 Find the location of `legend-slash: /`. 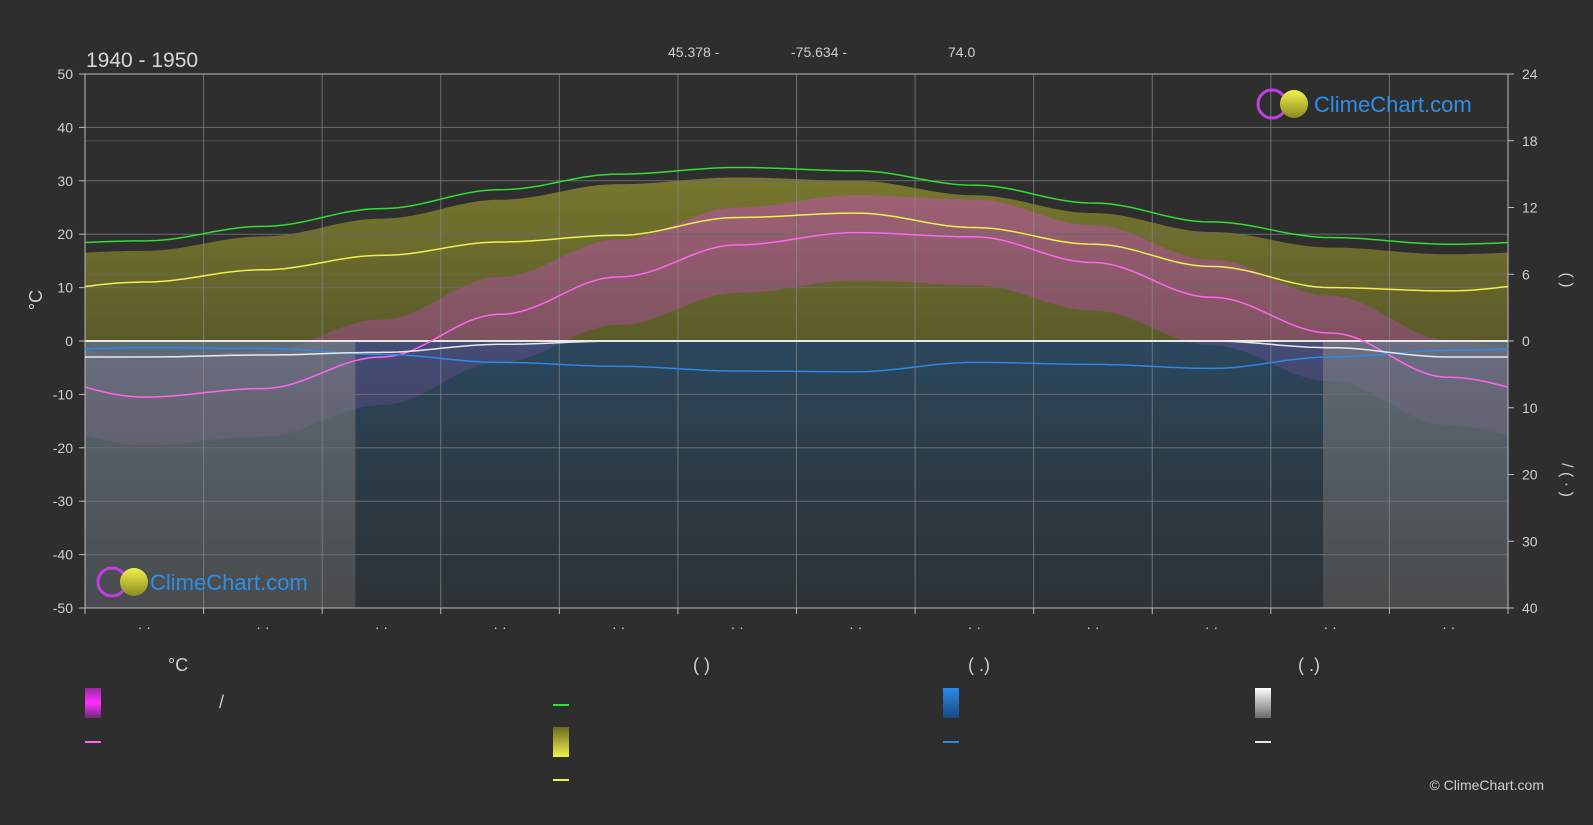

legend-slash: / is located at coordinates (222, 702).